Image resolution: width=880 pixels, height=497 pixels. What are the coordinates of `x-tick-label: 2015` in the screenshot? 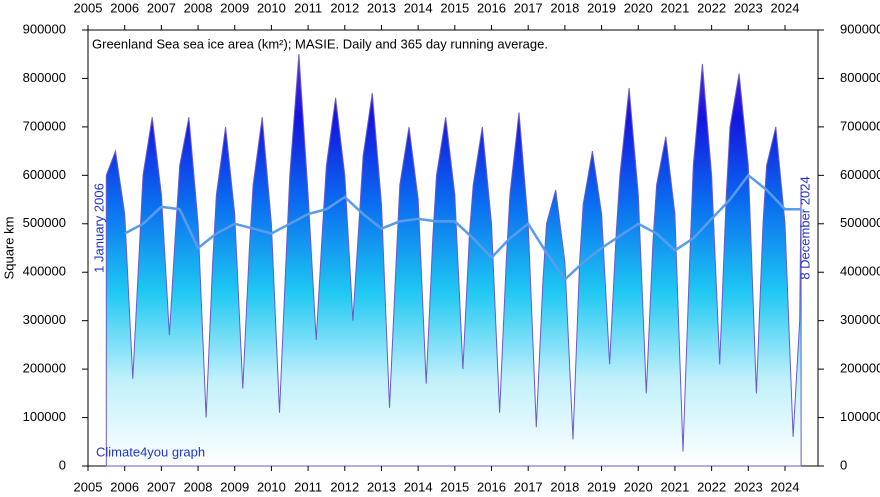 It's located at (454, 486).